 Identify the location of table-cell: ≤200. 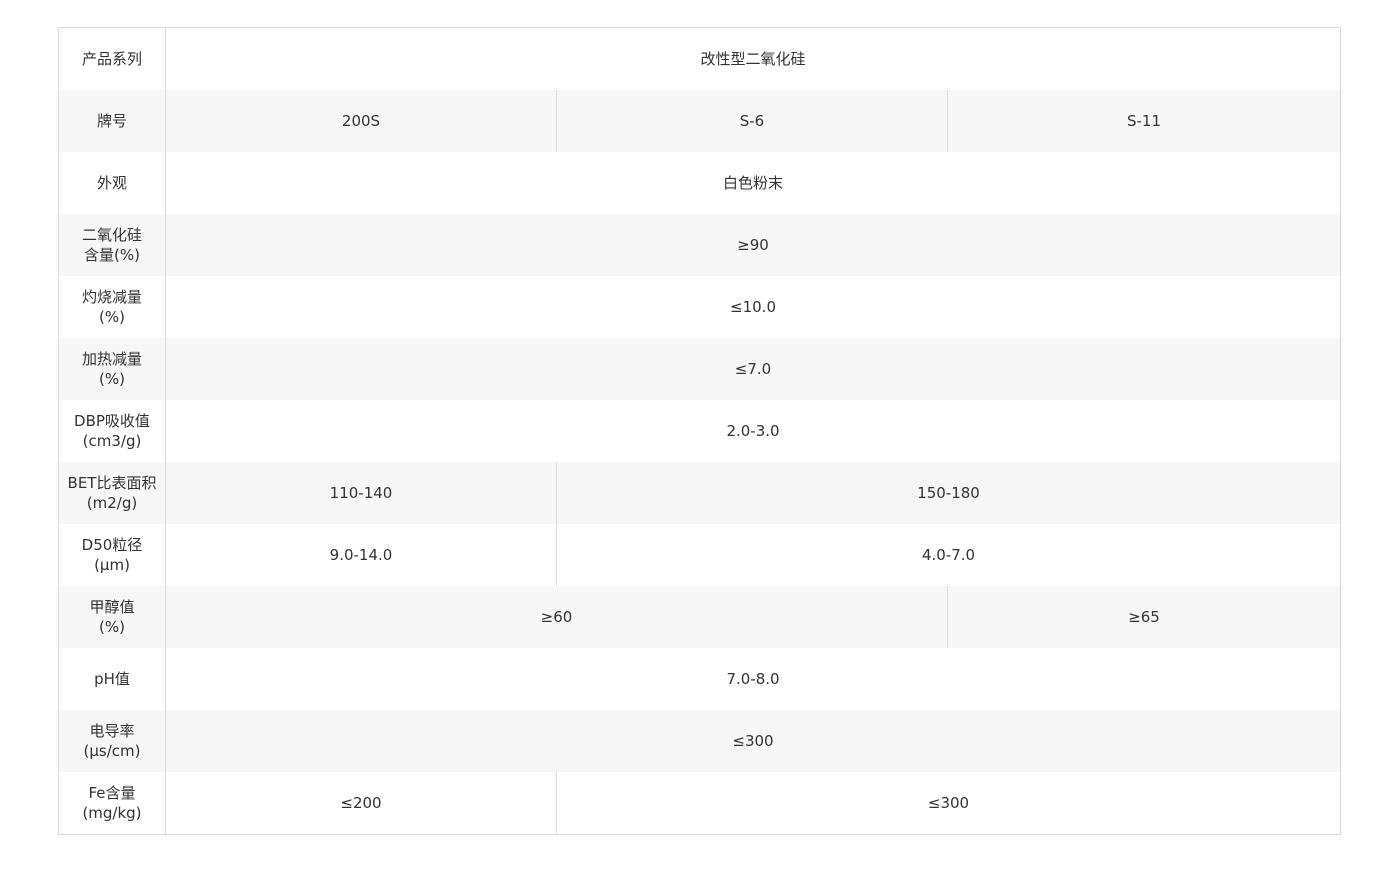
(361, 803).